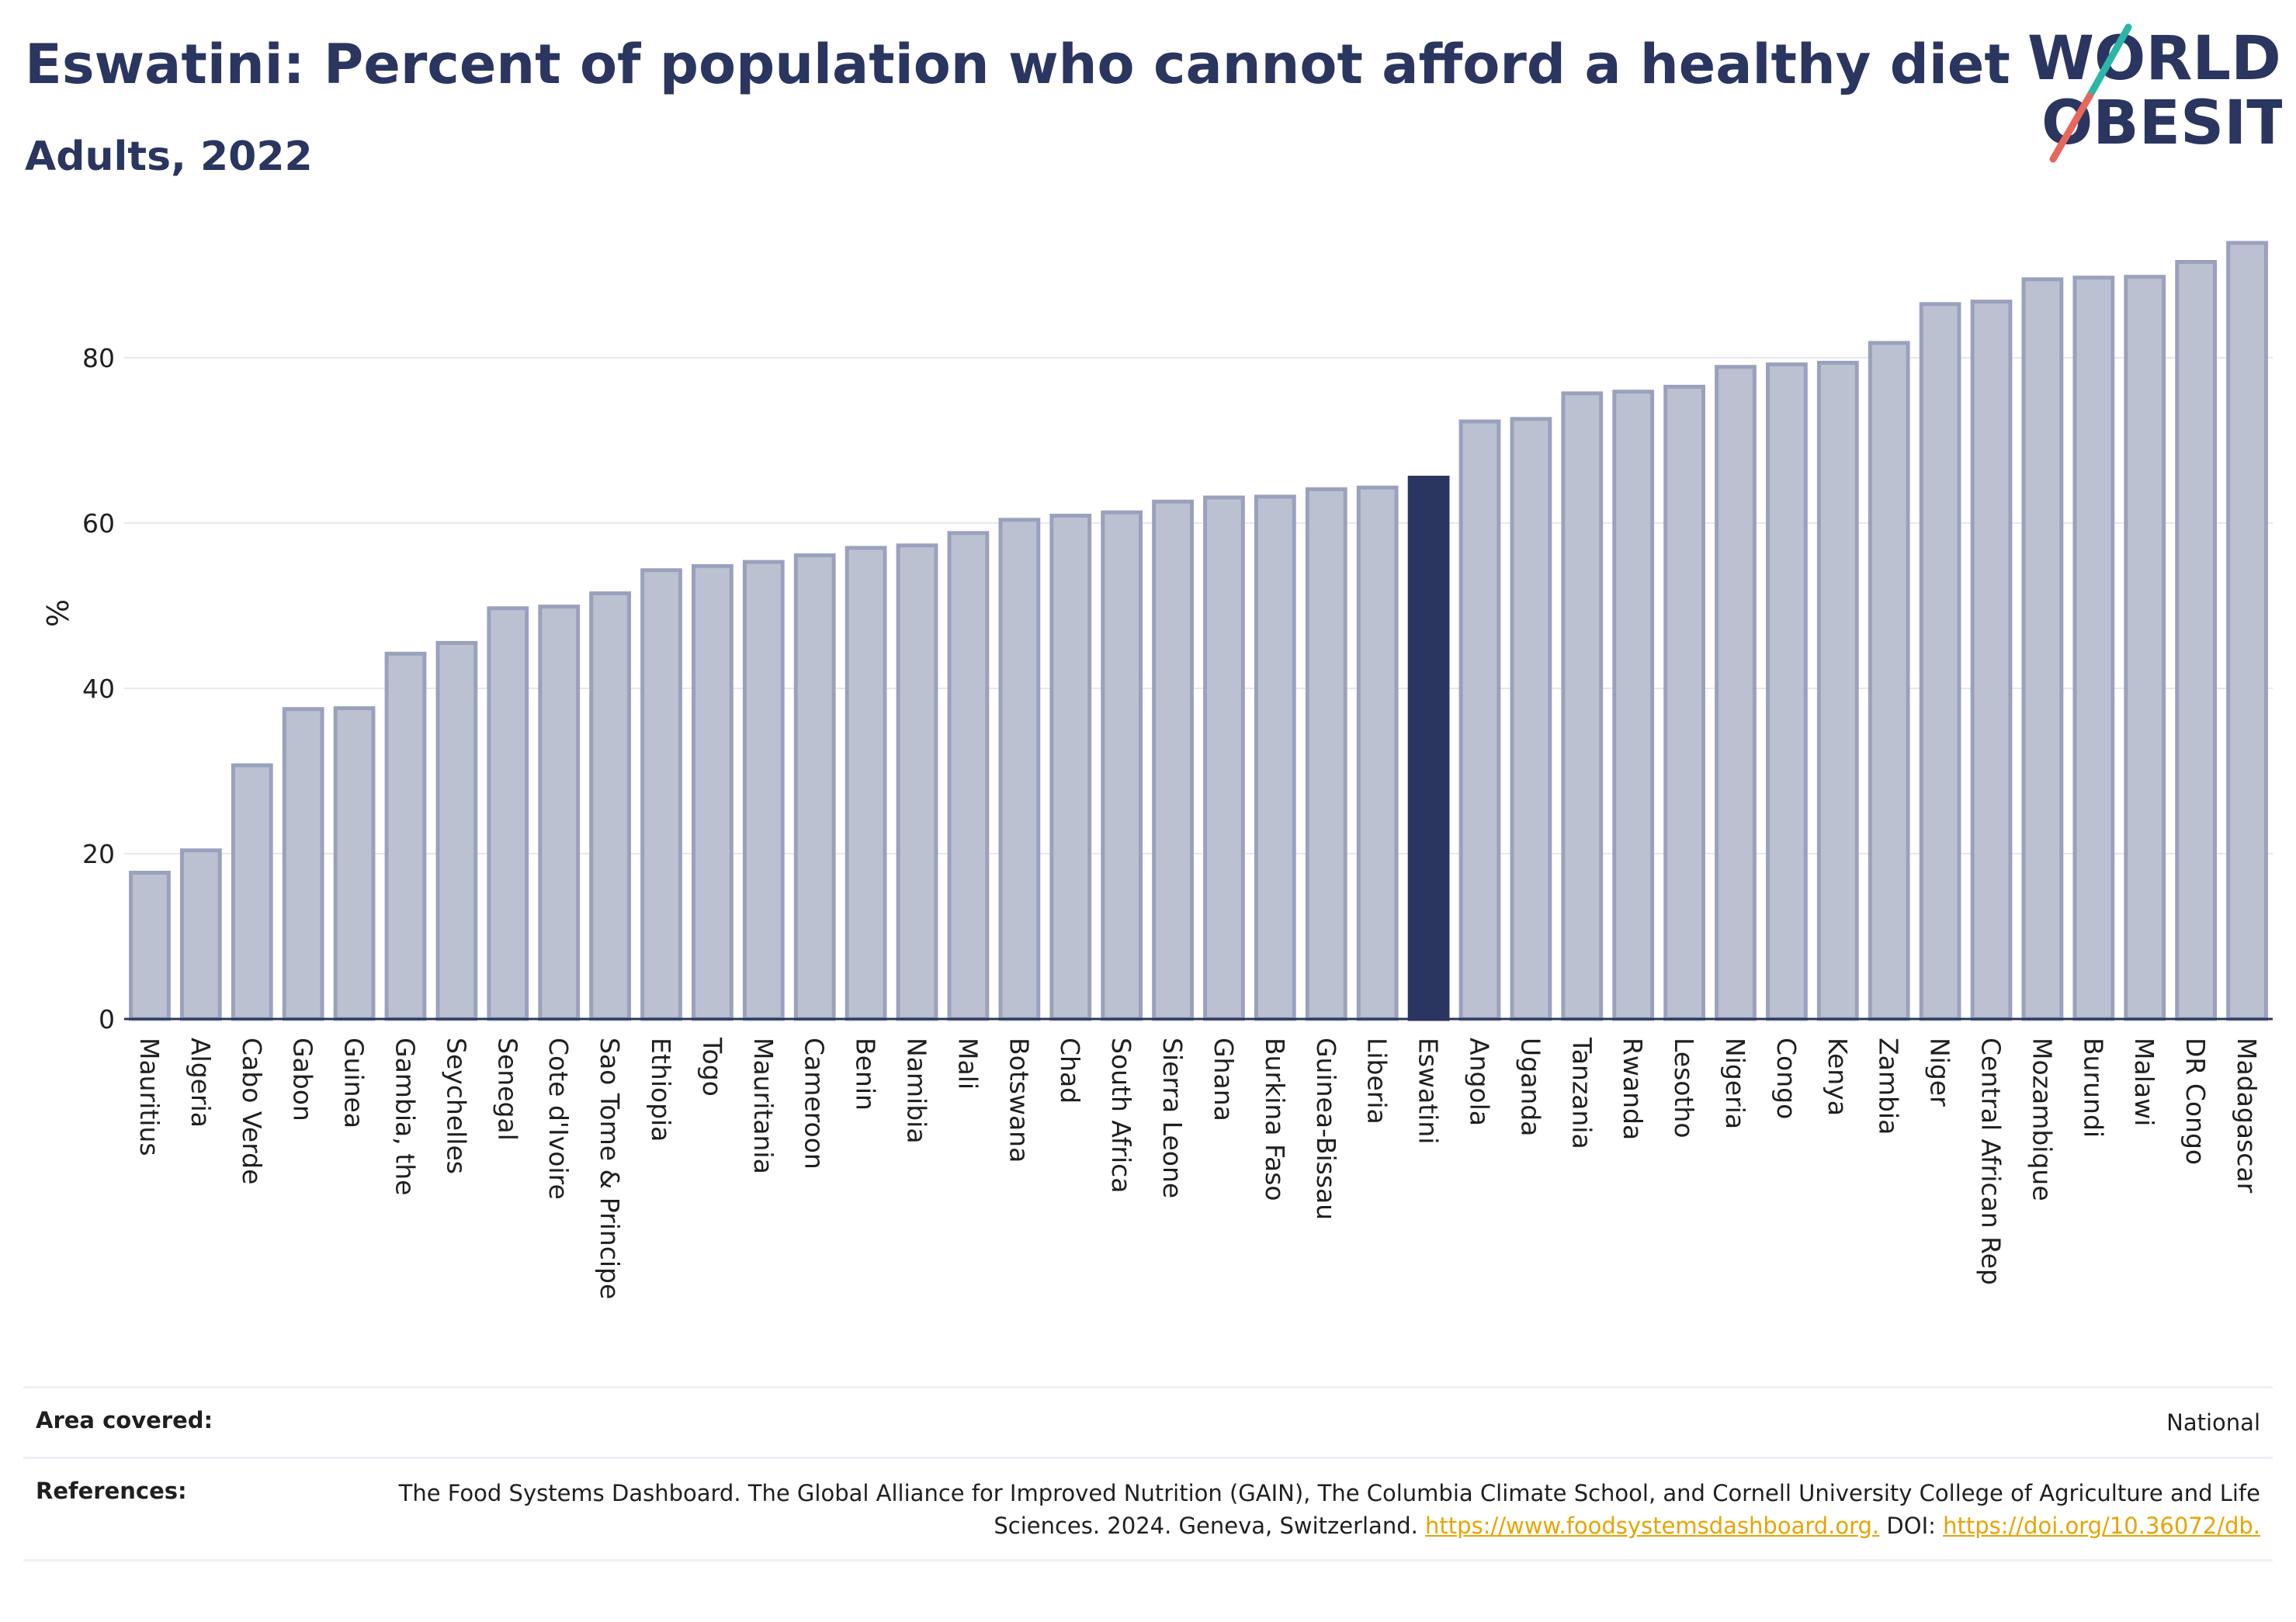 This screenshot has width=2296, height=1622. I want to click on world-obesity-logo: WORLD OBESITY, so click(2154, 93).